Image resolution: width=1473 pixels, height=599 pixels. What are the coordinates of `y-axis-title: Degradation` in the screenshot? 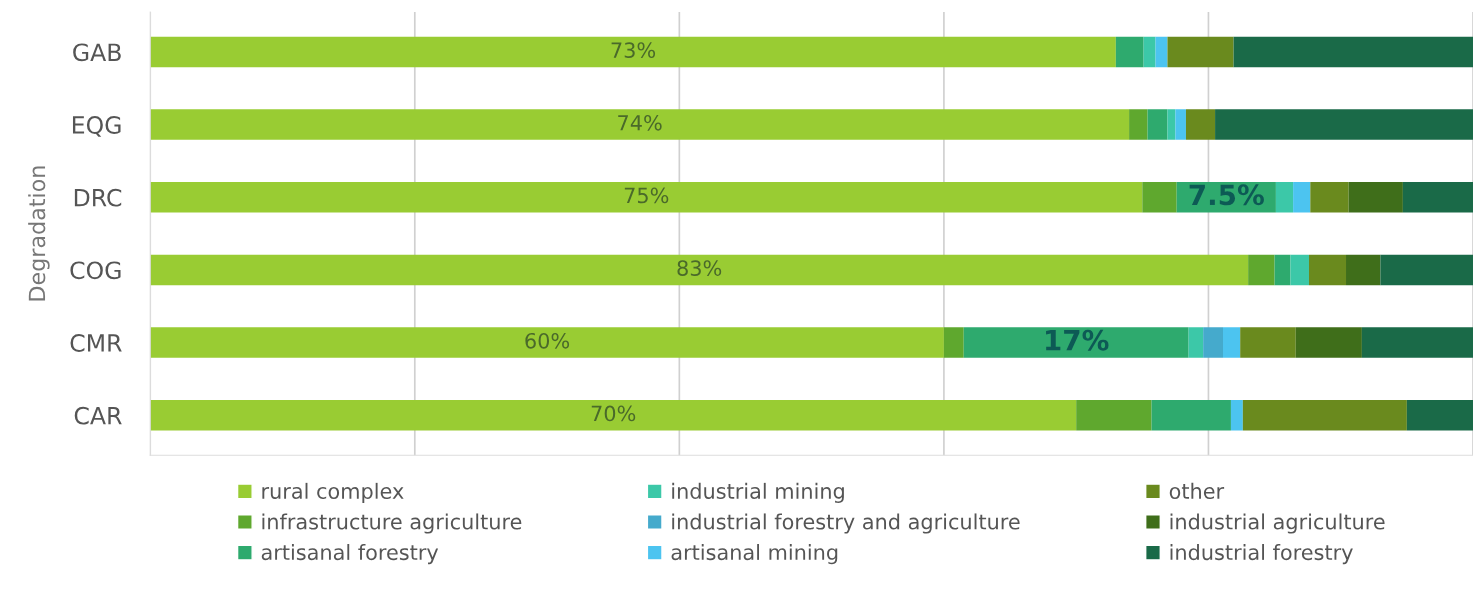 It's located at (39, 233).